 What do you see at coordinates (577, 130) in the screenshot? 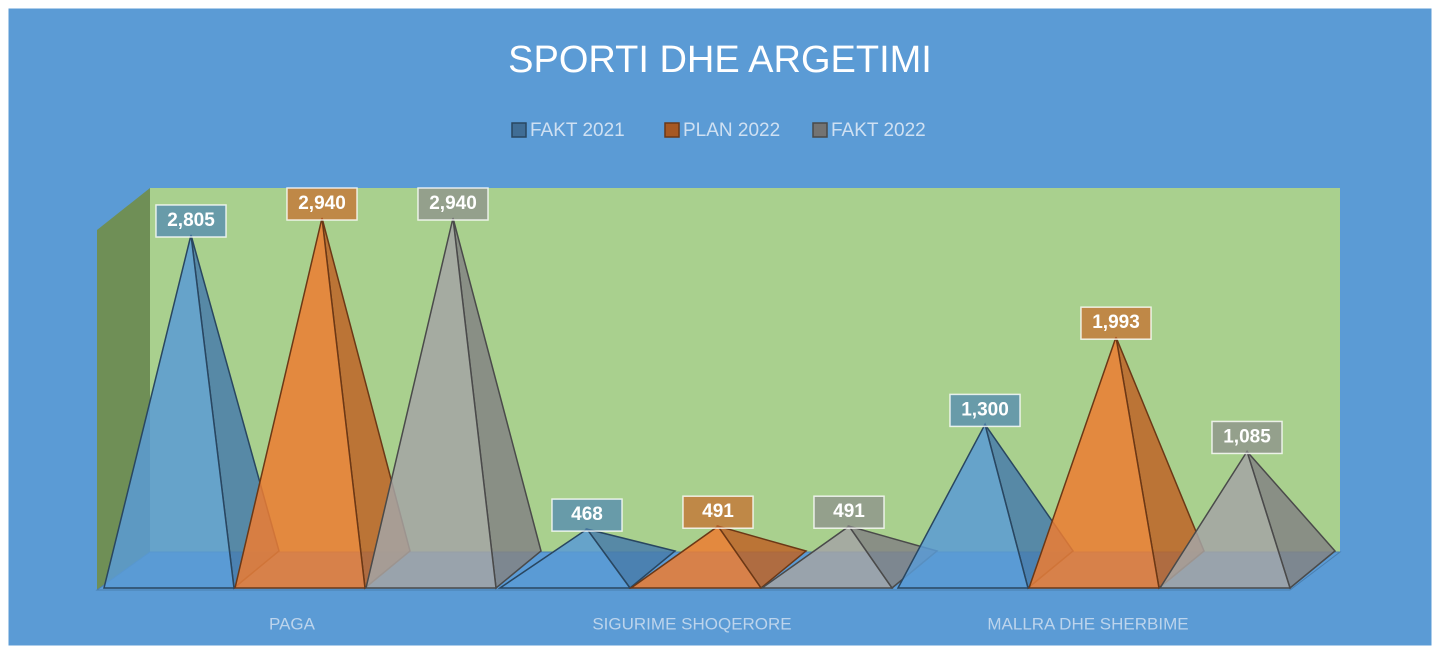
I see `legend-label: FAKT 2021` at bounding box center [577, 130].